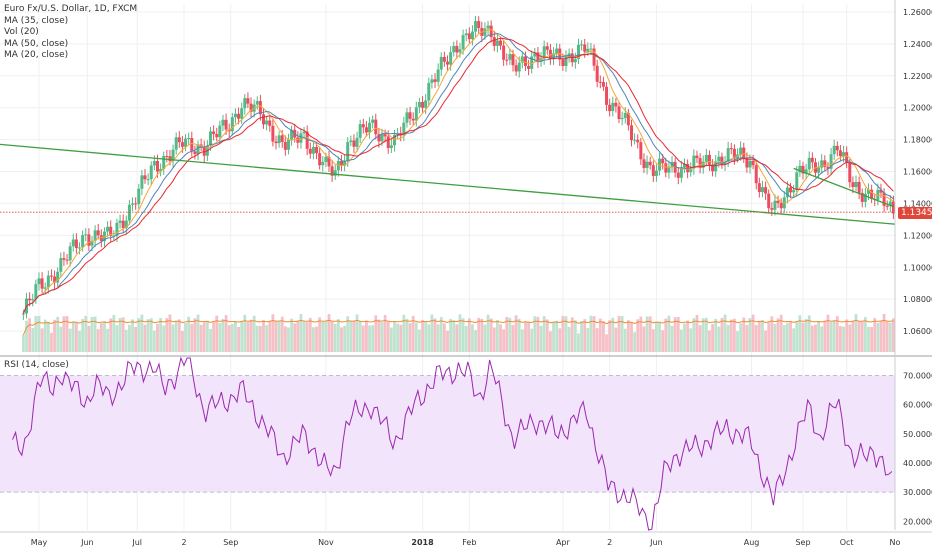 Image resolution: width=932 pixels, height=550 pixels. What do you see at coordinates (36, 43) in the screenshot?
I see `legend-ma50: MA (50, close)` at bounding box center [36, 43].